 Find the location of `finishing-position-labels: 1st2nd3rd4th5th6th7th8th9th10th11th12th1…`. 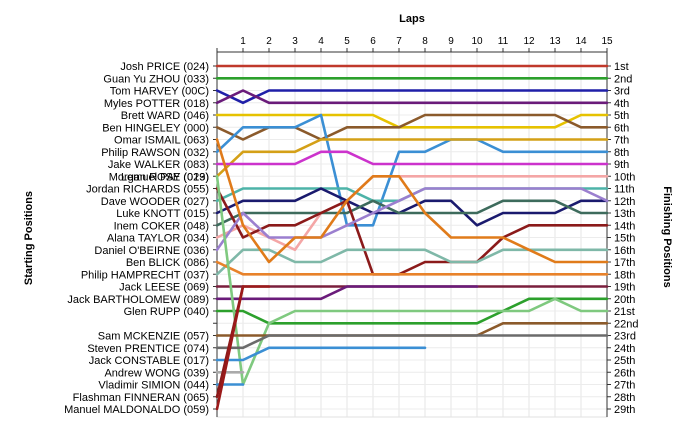

finishing-position-labels: 1st2nd3rd4th5th6th7th8th9th10th11th12th1… is located at coordinates (626, 238).